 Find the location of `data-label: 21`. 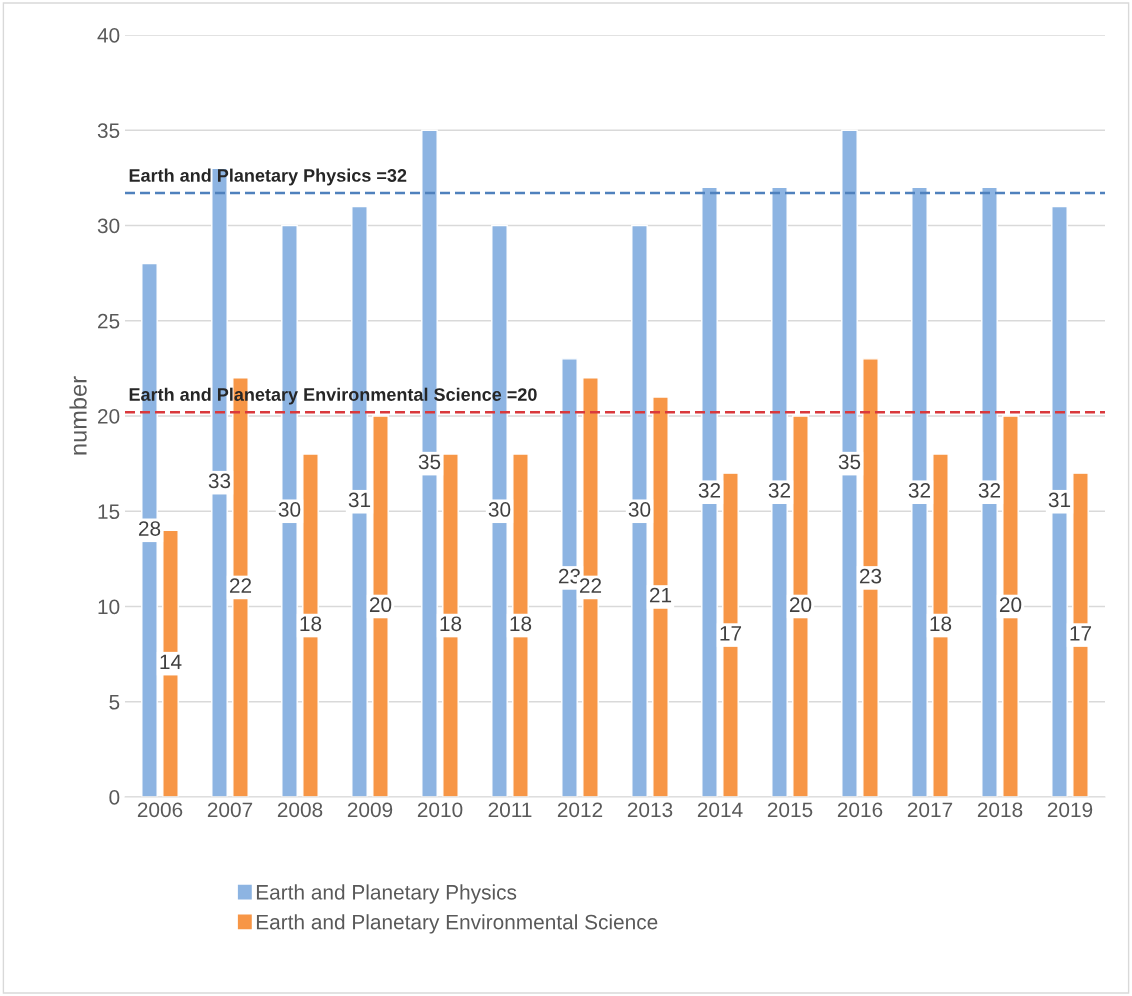

data-label: 21 is located at coordinates (660, 595).